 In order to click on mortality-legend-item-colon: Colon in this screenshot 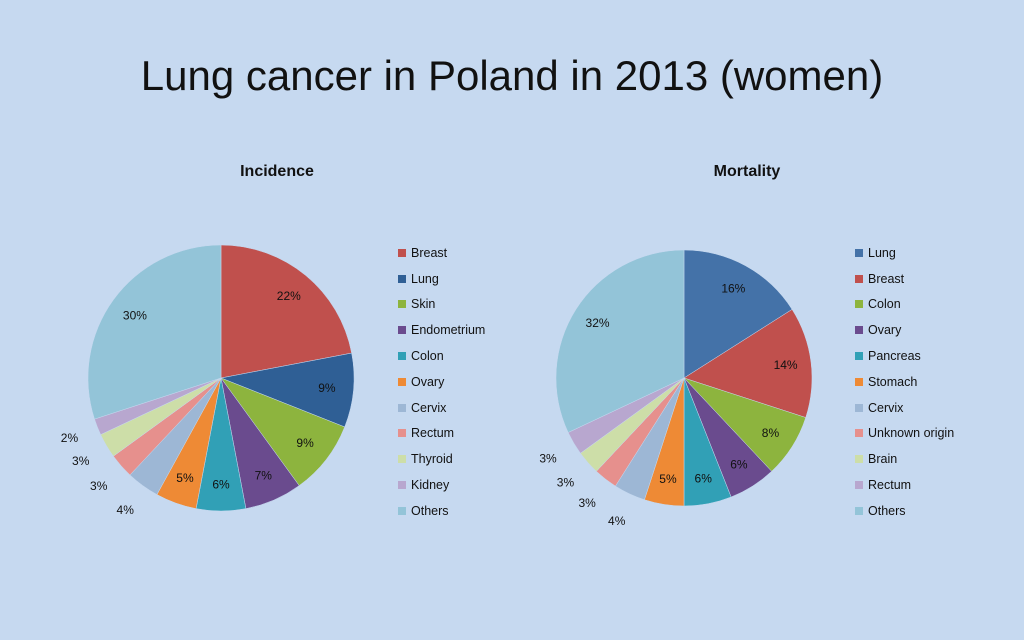, I will do `click(904, 305)`.